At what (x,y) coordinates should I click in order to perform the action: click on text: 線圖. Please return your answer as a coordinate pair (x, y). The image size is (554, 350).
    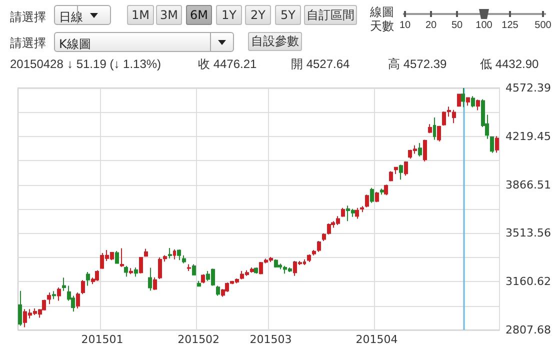
    Looking at the image, I should click on (382, 12).